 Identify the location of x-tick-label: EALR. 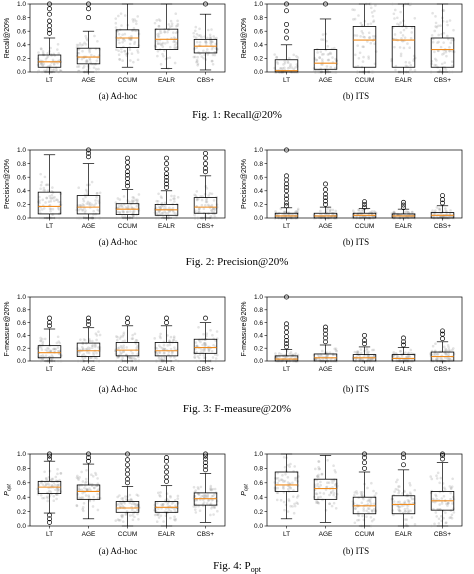
(403, 534).